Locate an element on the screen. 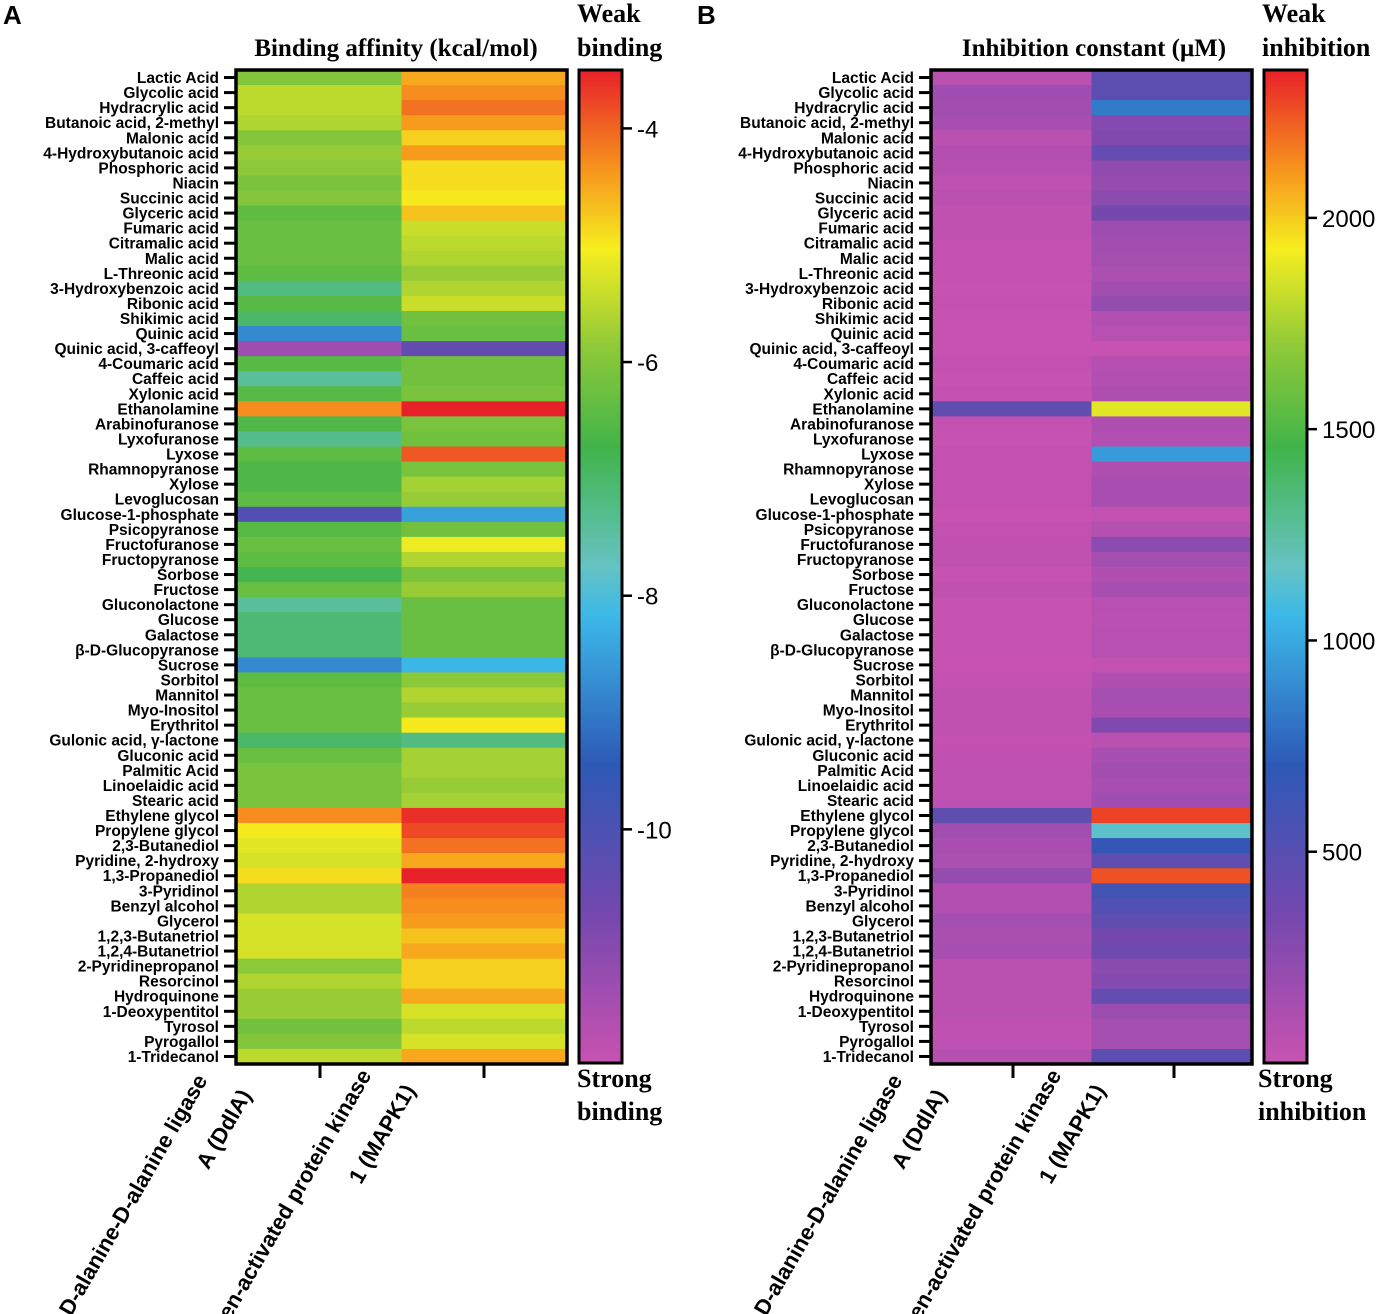 This screenshot has width=1385, height=1314. row-label-b-32: Fructopyranose is located at coordinates (856, 560).